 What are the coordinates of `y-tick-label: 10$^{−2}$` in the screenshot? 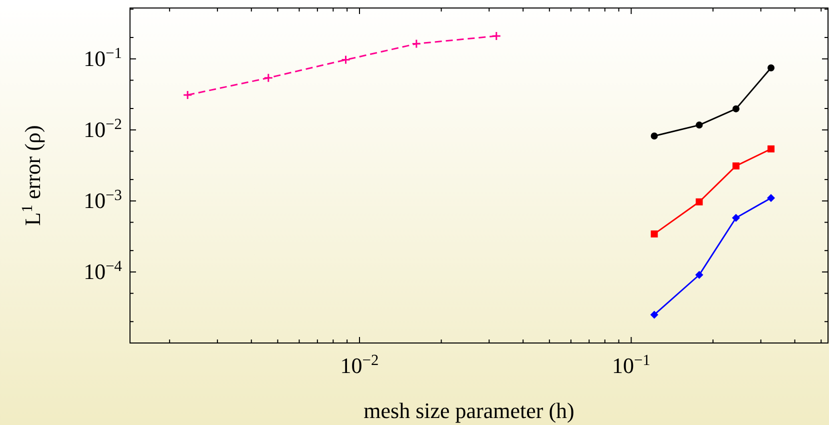 It's located at (103, 128).